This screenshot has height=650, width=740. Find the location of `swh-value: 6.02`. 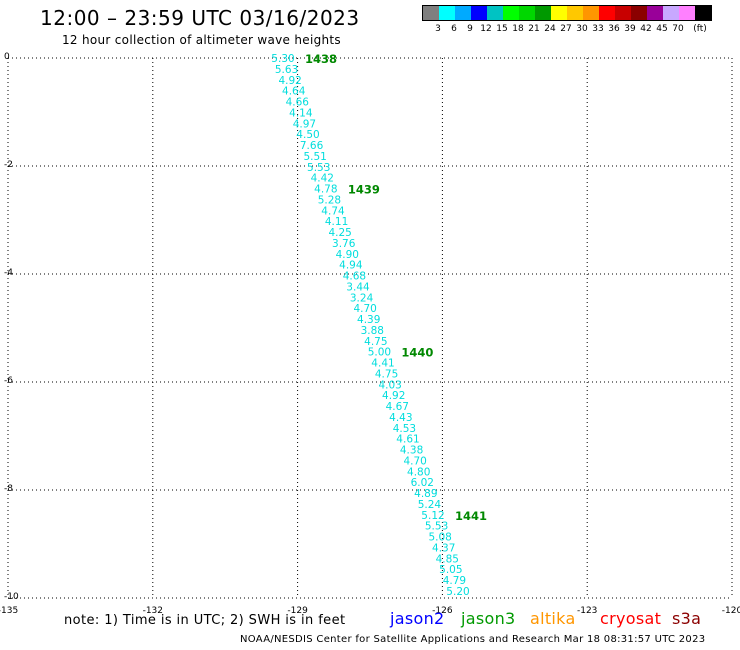

swh-value: 6.02 is located at coordinates (422, 483).